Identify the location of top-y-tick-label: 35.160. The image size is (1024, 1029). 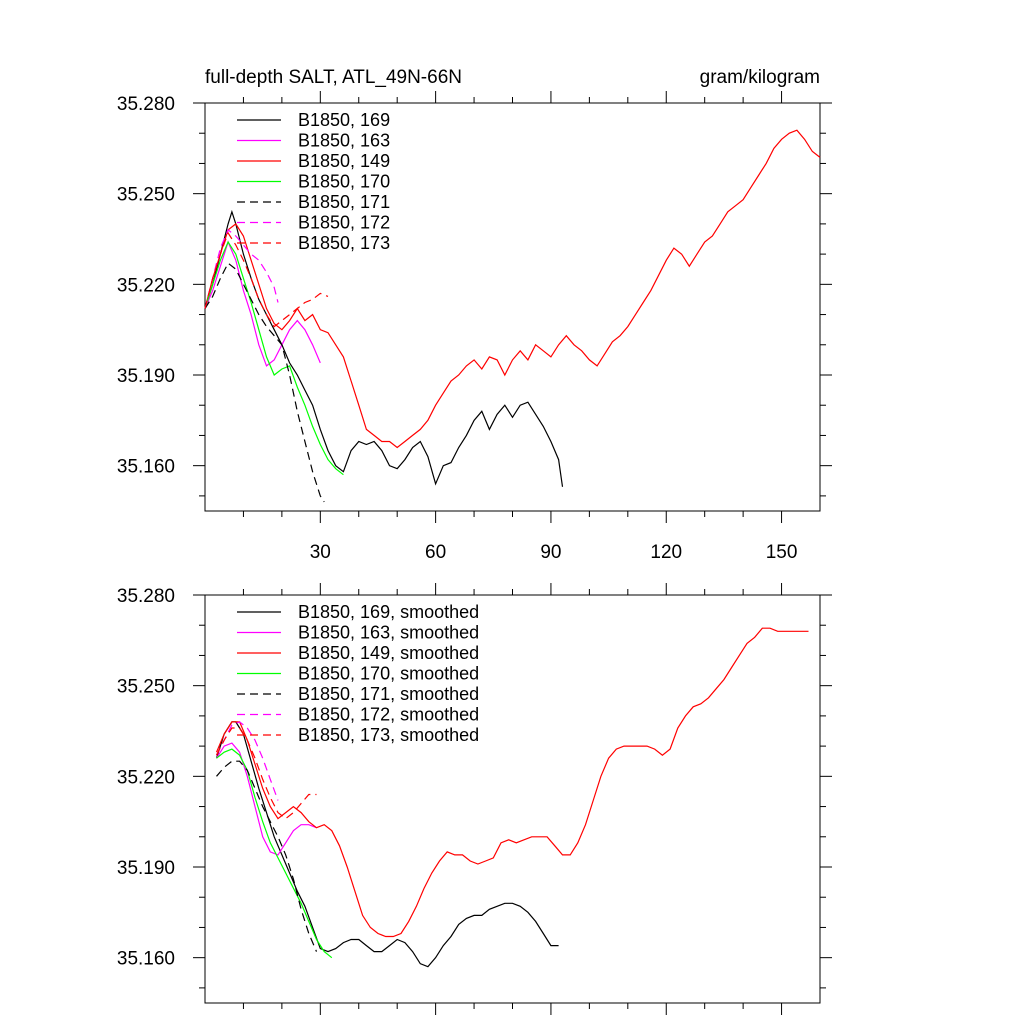
(146, 467).